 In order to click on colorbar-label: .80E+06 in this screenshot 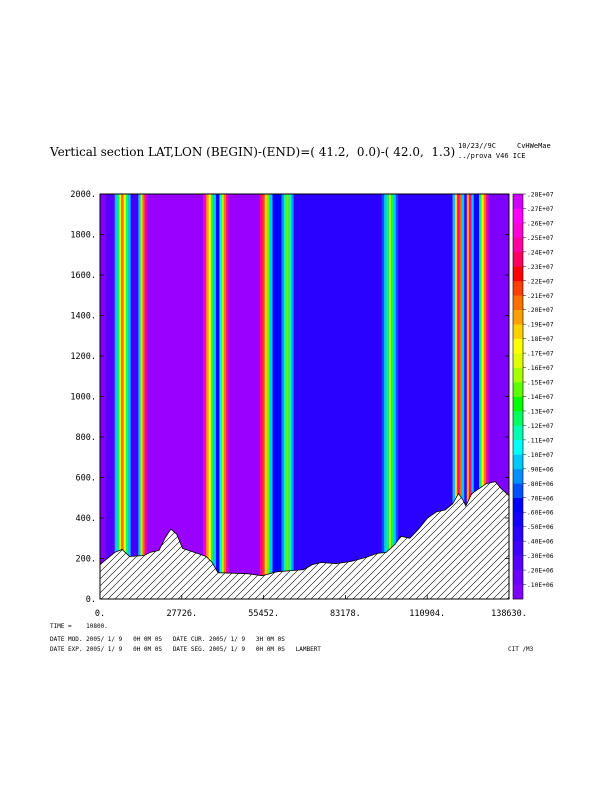, I will do `click(540, 484)`.